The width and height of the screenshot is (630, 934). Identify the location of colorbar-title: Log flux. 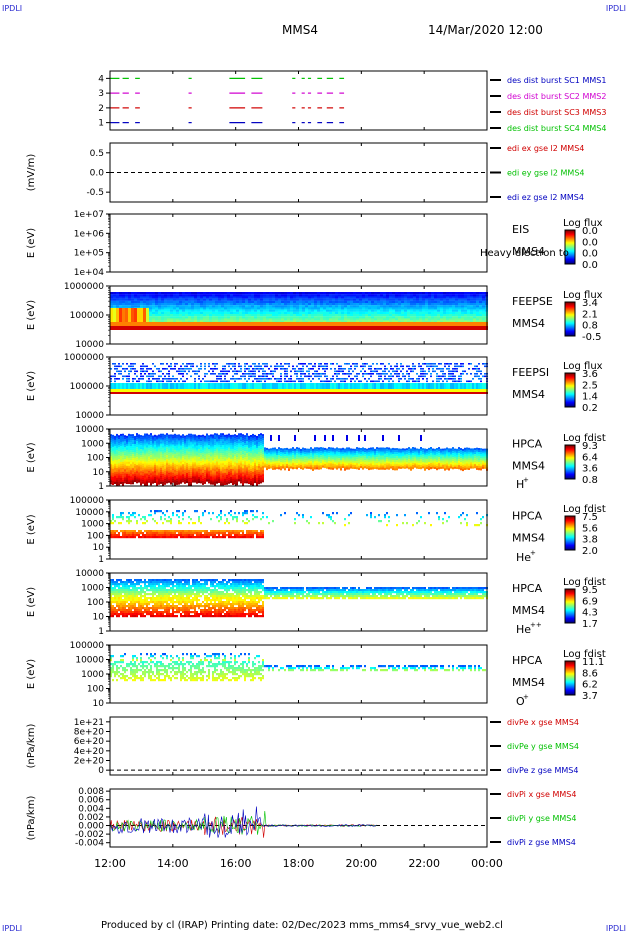
(583, 223).